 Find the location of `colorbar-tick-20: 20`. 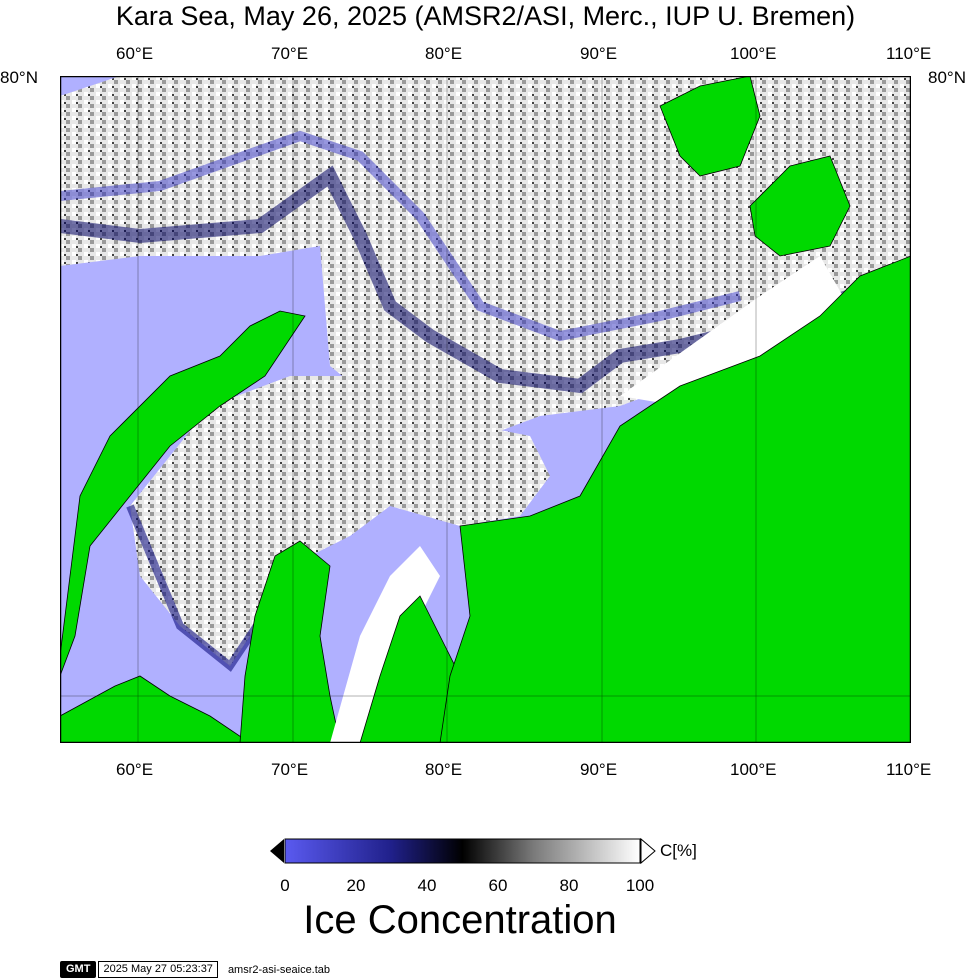

colorbar-tick-20: 20 is located at coordinates (356, 885).